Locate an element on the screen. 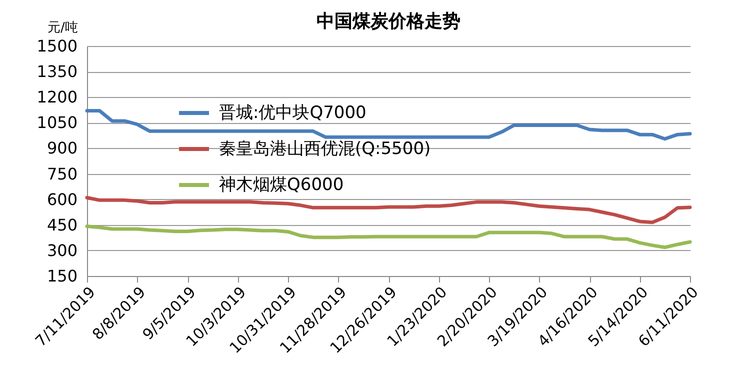 This screenshot has width=742, height=376. y-tick-label: 450 is located at coordinates (62, 224).